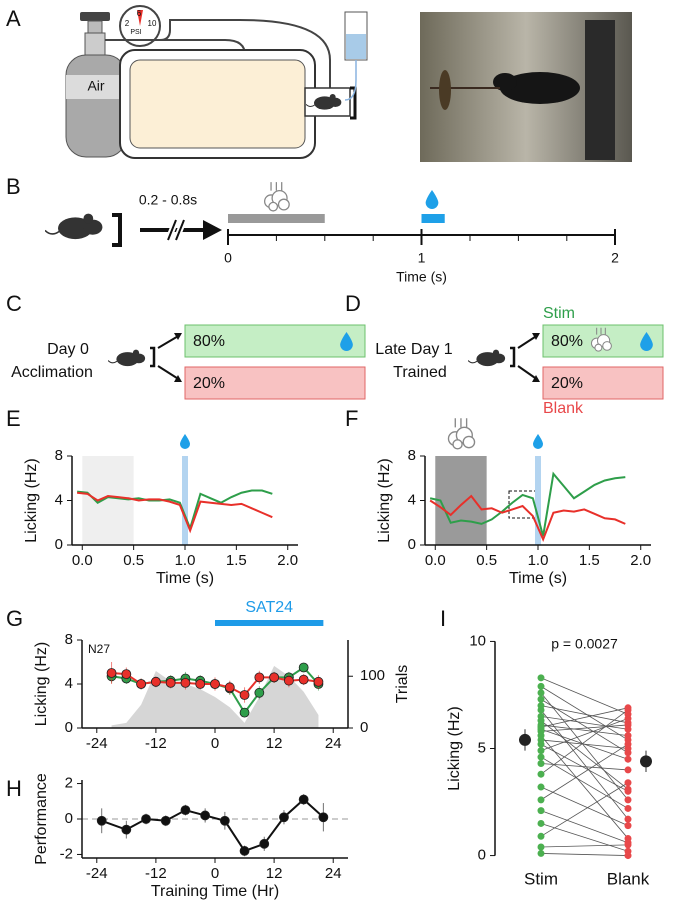  What do you see at coordinates (68, 349) in the screenshot?
I see `label: Day 0` at bounding box center [68, 349].